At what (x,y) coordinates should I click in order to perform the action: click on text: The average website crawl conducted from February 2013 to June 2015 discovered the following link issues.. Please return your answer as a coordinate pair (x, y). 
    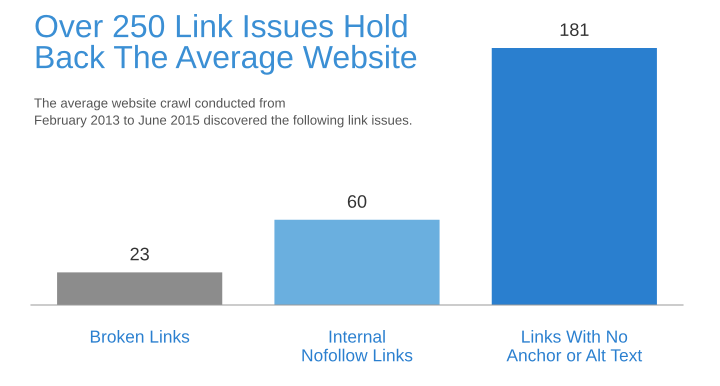
    Looking at the image, I should click on (223, 113).